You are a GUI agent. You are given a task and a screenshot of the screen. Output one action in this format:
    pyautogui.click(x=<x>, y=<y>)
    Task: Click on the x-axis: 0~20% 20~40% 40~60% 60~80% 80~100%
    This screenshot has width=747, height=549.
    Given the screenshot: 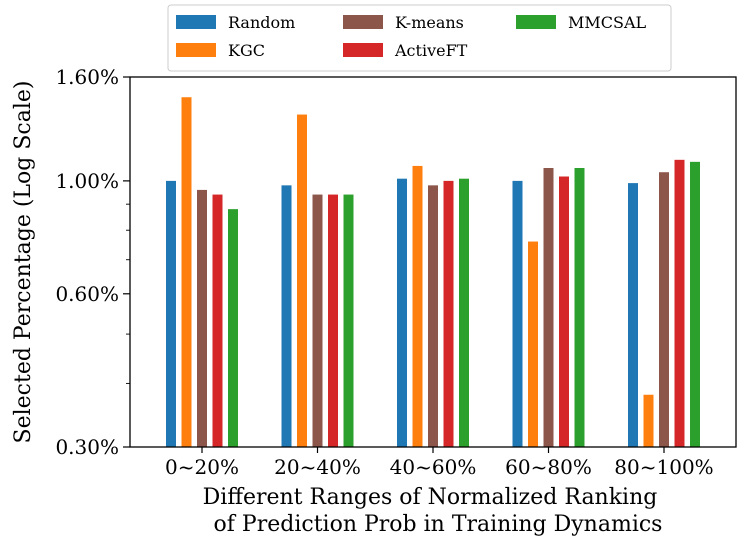 What is the action you would take?
    pyautogui.click(x=439, y=463)
    